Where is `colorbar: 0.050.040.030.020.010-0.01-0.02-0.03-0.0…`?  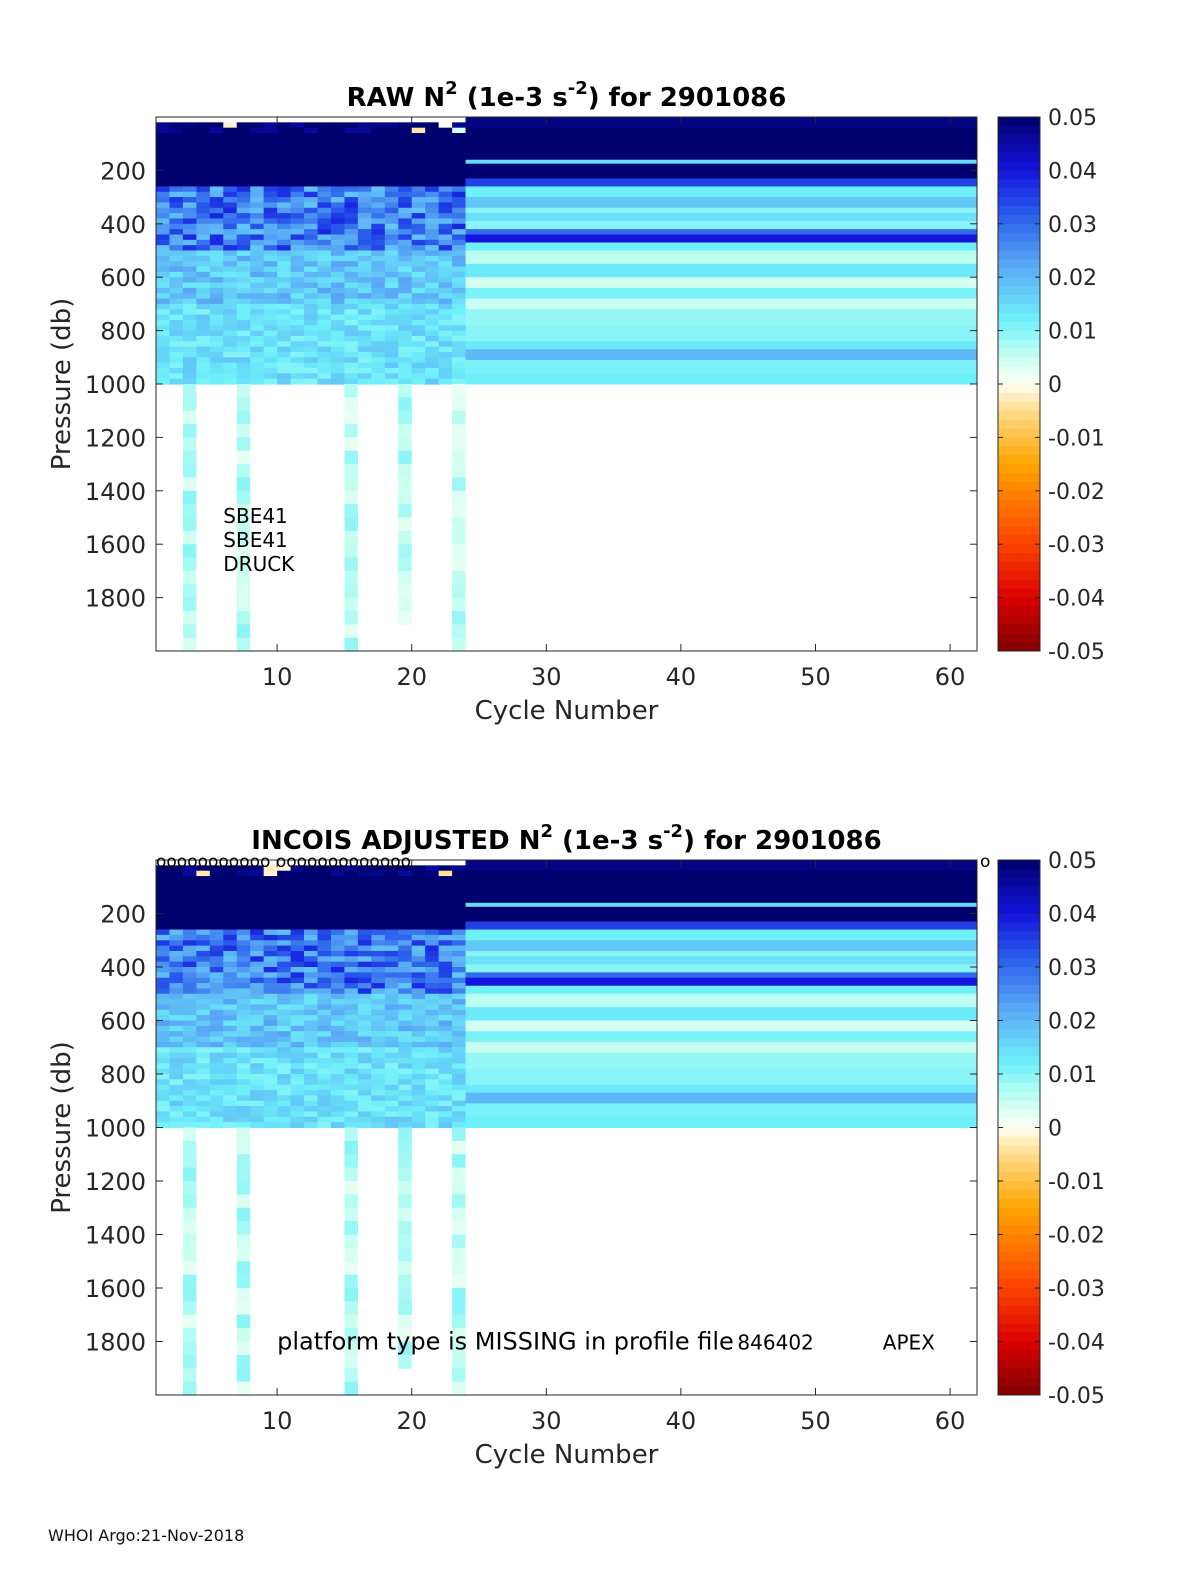
colorbar: 0.050.040.030.020.010-0.01-0.02-0.03-0.0… is located at coordinates (1051, 1129).